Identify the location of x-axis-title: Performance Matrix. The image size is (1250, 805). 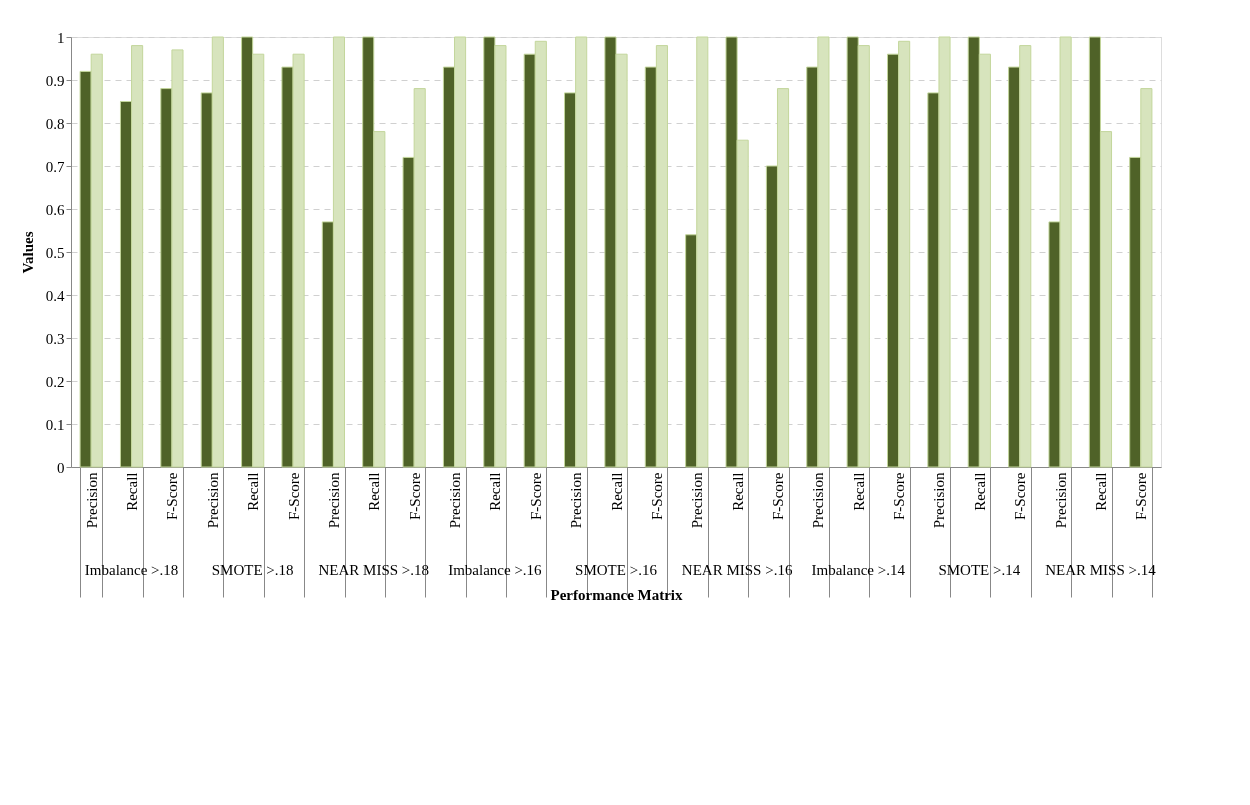
(616, 595).